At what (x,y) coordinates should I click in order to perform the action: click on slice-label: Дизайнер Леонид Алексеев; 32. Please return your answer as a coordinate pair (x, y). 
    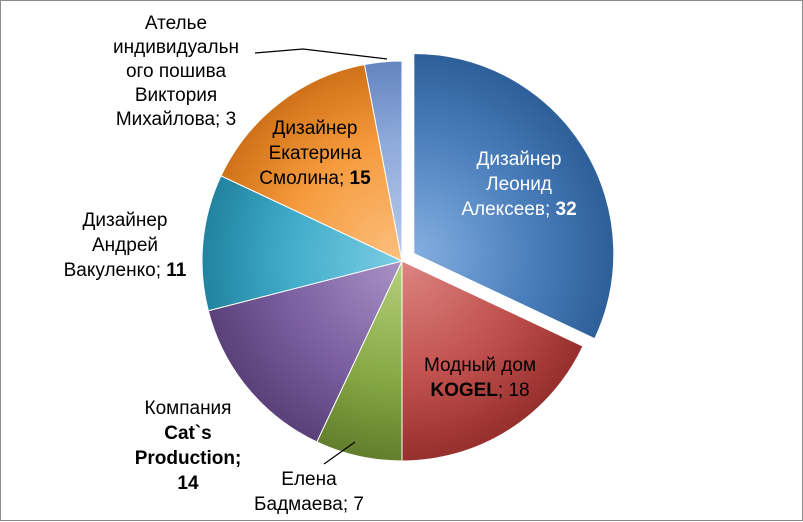
    Looking at the image, I should click on (518, 184).